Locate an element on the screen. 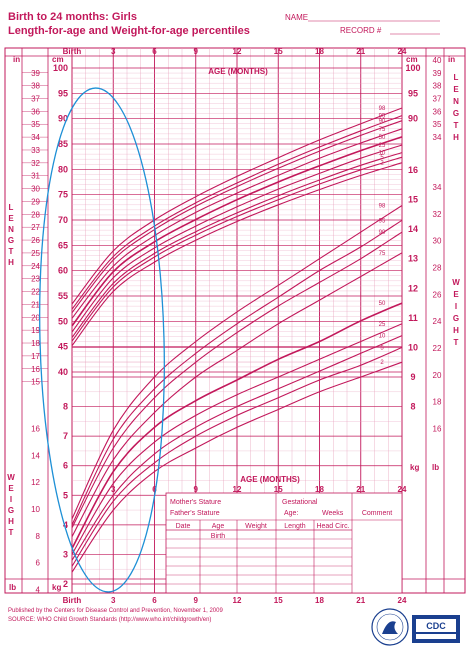 This screenshot has height=655, width=470. chart-title-line1: Birth to 24 months: Girls is located at coordinates (72, 17).